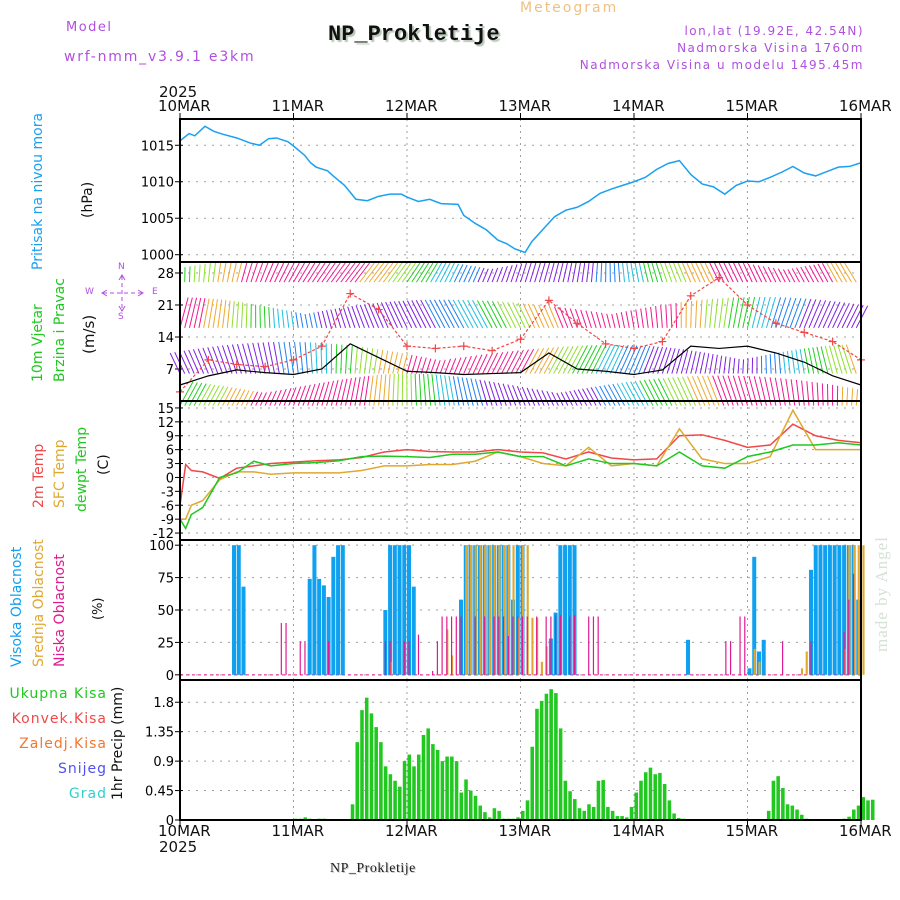  I want to click on legend-hail: Grad, so click(87, 794).